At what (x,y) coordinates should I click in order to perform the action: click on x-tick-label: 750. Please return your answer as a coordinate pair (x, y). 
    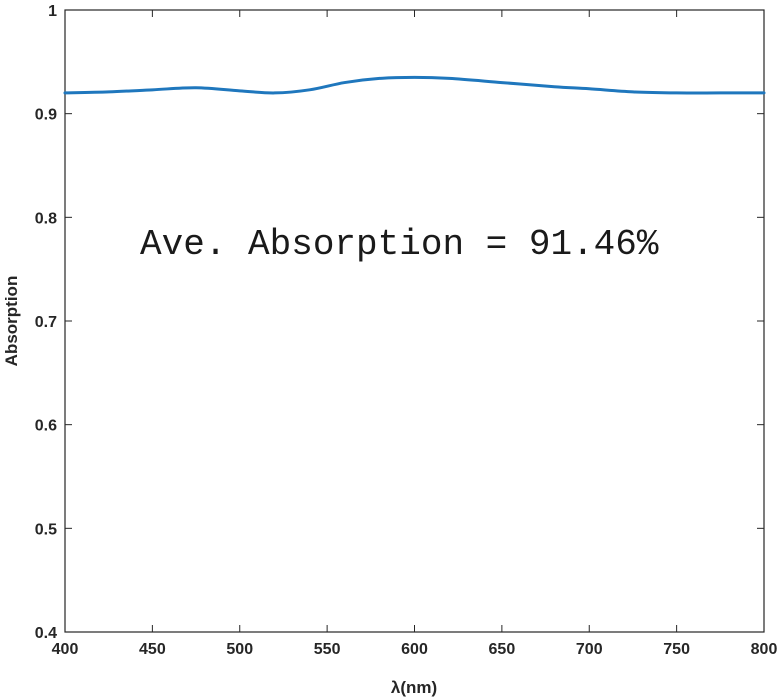
    Looking at the image, I should click on (676, 649).